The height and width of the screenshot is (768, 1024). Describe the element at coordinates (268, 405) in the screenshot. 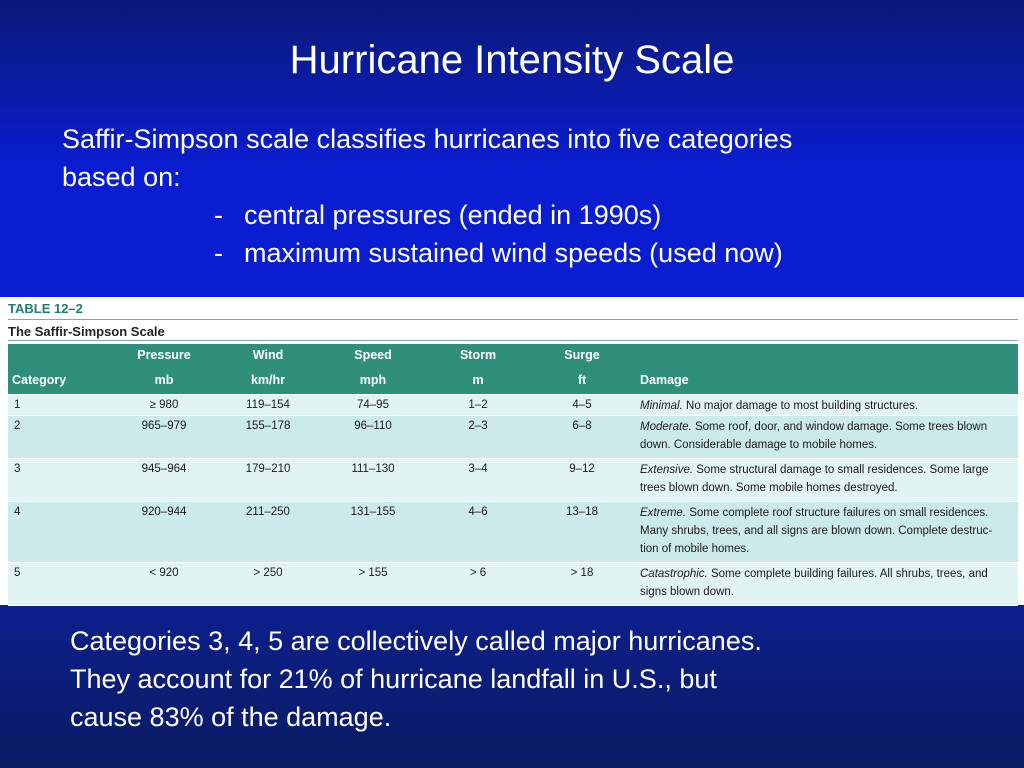

I see `cell-wind: 119–154` at that location.